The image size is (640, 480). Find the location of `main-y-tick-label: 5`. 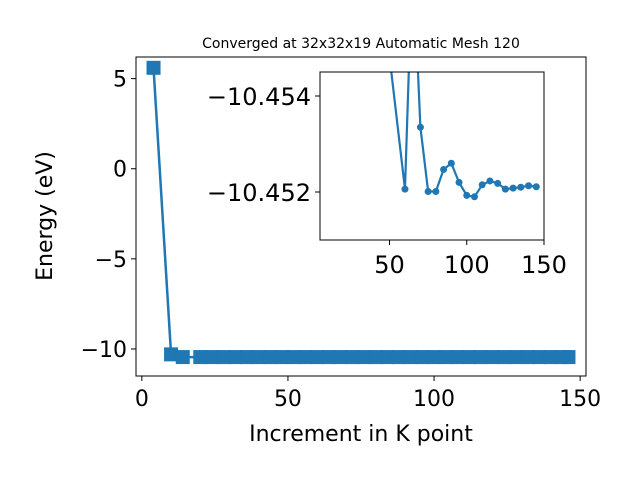

main-y-tick-label: 5 is located at coordinates (120, 80).